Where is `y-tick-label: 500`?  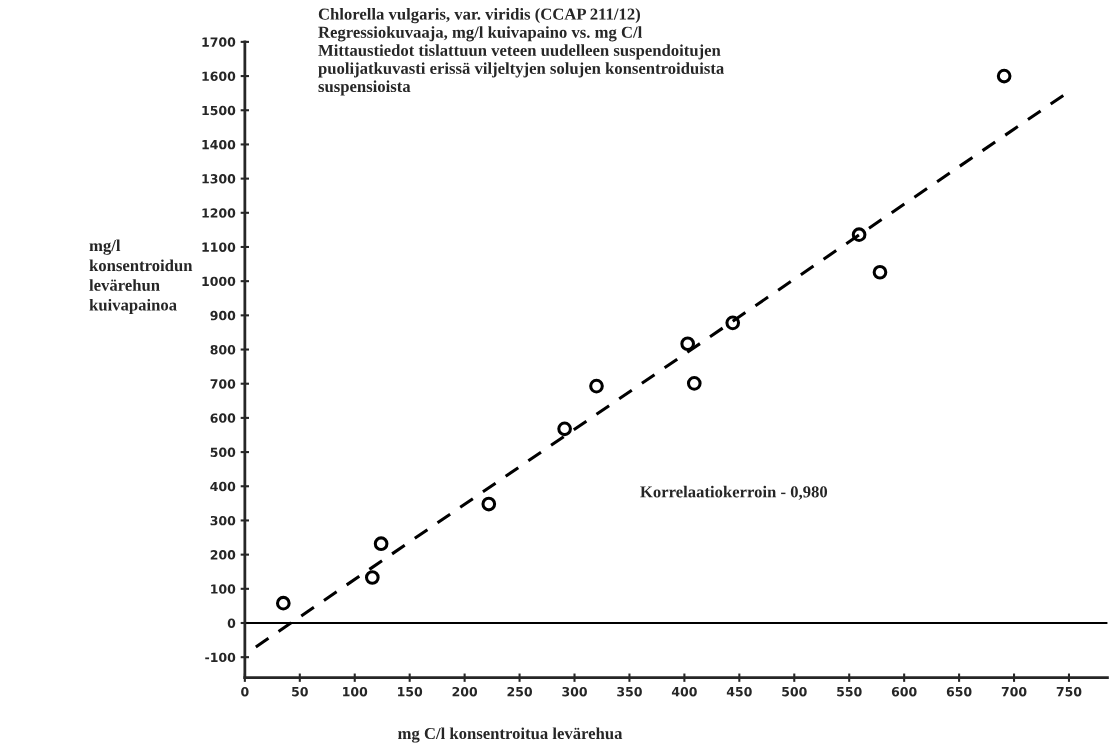 y-tick-label: 500 is located at coordinates (223, 452).